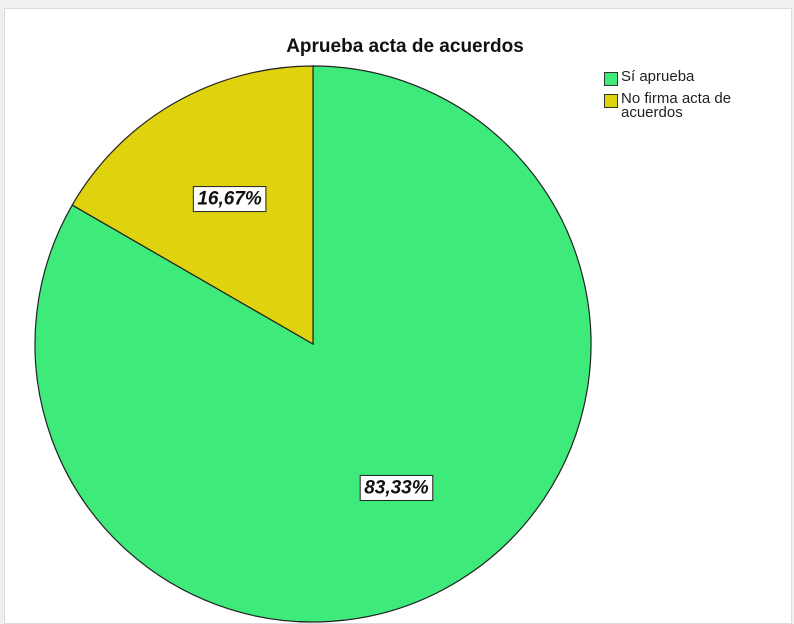 The width and height of the screenshot is (794, 624). I want to click on legend-item: No firma acta de acuerdos, so click(689, 105).